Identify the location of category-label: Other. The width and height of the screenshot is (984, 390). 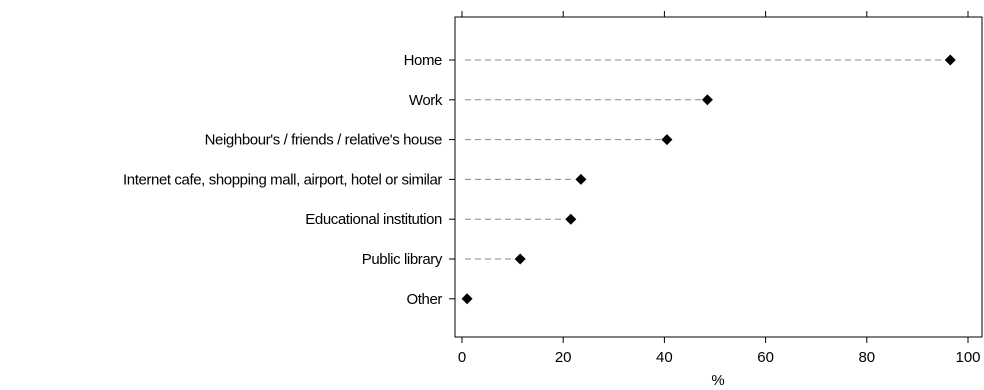
(424, 299).